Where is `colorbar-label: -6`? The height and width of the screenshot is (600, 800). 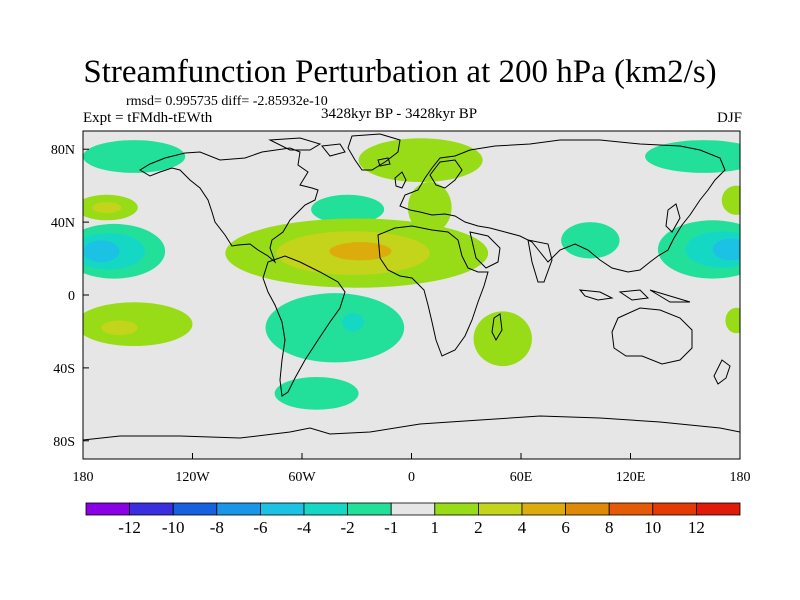 colorbar-label: -6 is located at coordinates (260, 527).